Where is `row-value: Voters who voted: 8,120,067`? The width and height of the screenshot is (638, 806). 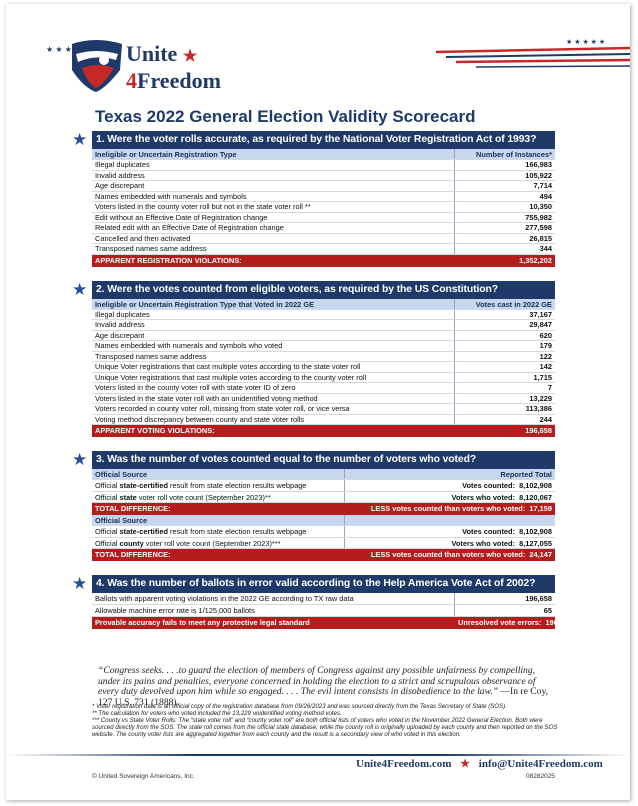
row-value: Voters who voted: 8,120,067 is located at coordinates (449, 496).